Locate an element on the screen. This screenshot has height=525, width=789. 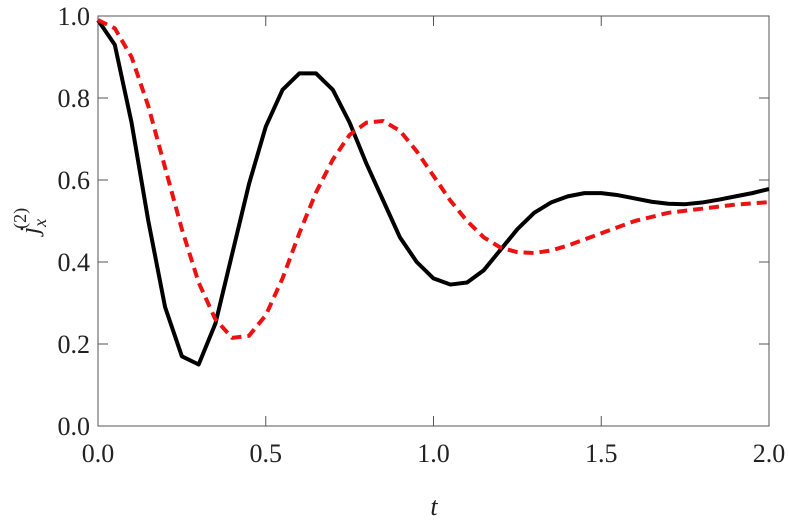
y-tick-label: 0.6 is located at coordinates (74, 180).